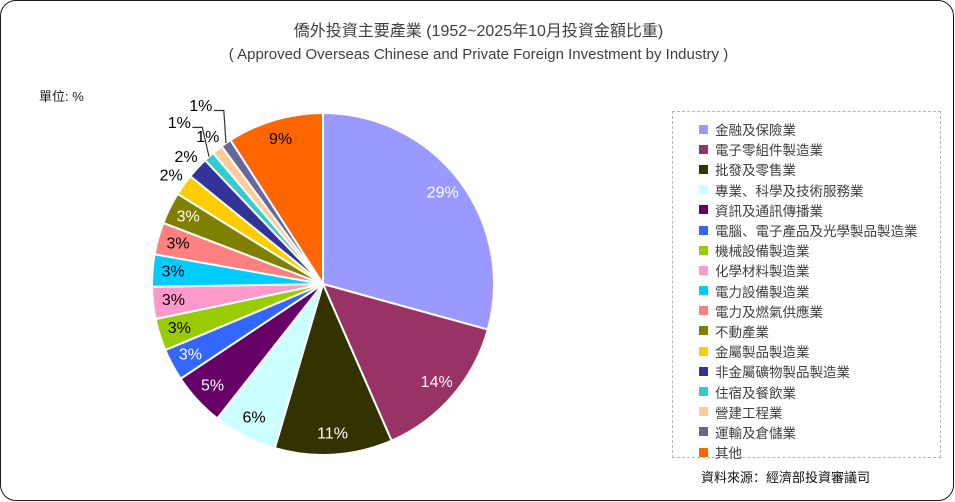 This screenshot has height=502, width=955. Describe the element at coordinates (819, 432) in the screenshot. I see `legend-item-15: 運輸及倉儲業` at that location.